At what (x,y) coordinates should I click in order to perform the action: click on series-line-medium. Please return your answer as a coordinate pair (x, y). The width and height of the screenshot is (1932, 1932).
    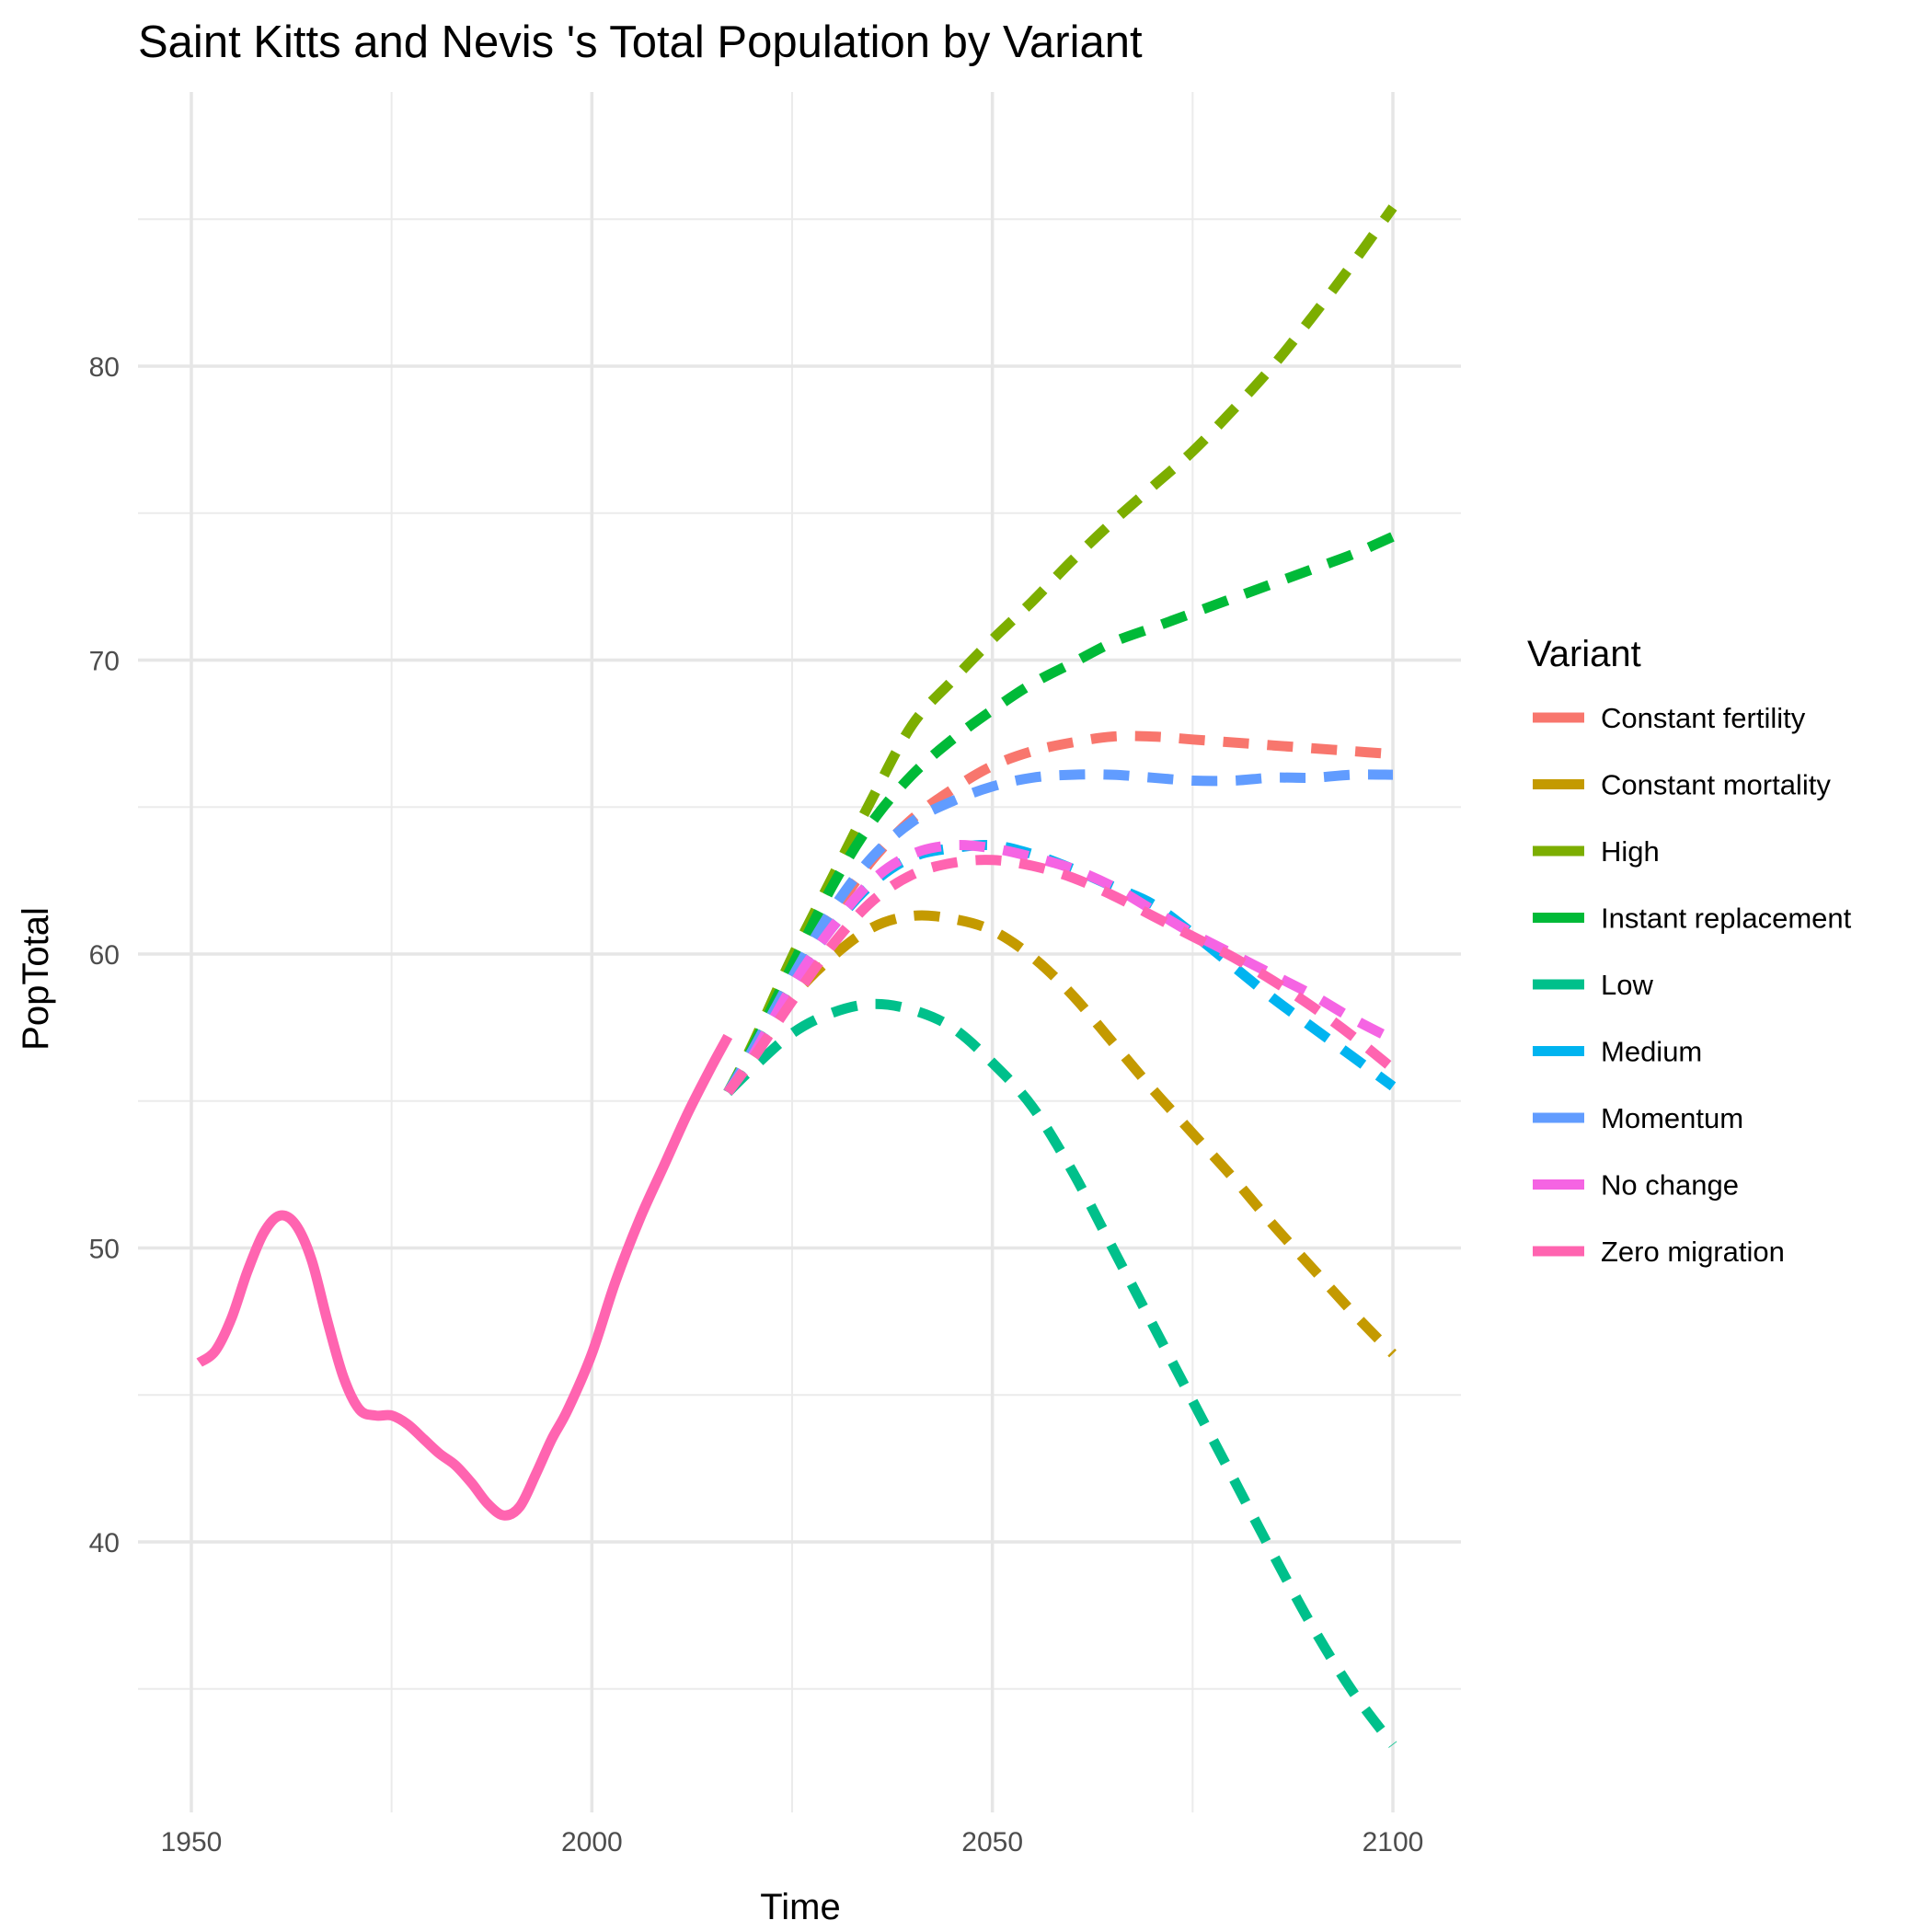
    Looking at the image, I should click on (1060, 968).